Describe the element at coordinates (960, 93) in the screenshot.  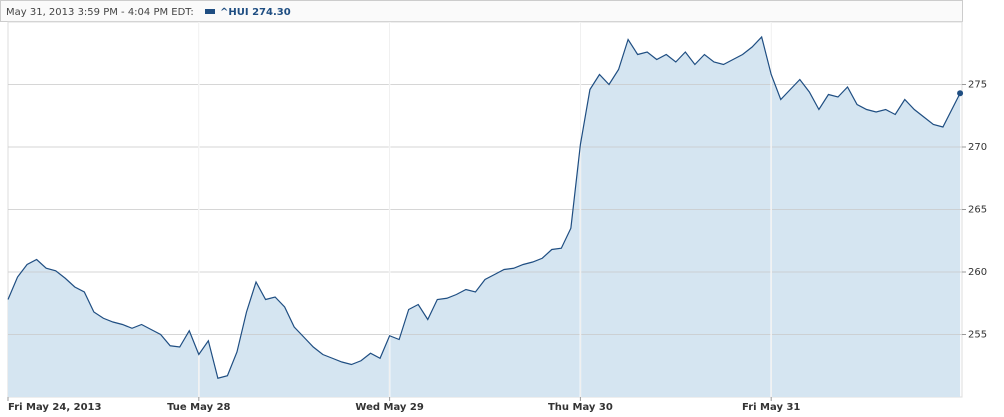
I see `last-point` at that location.